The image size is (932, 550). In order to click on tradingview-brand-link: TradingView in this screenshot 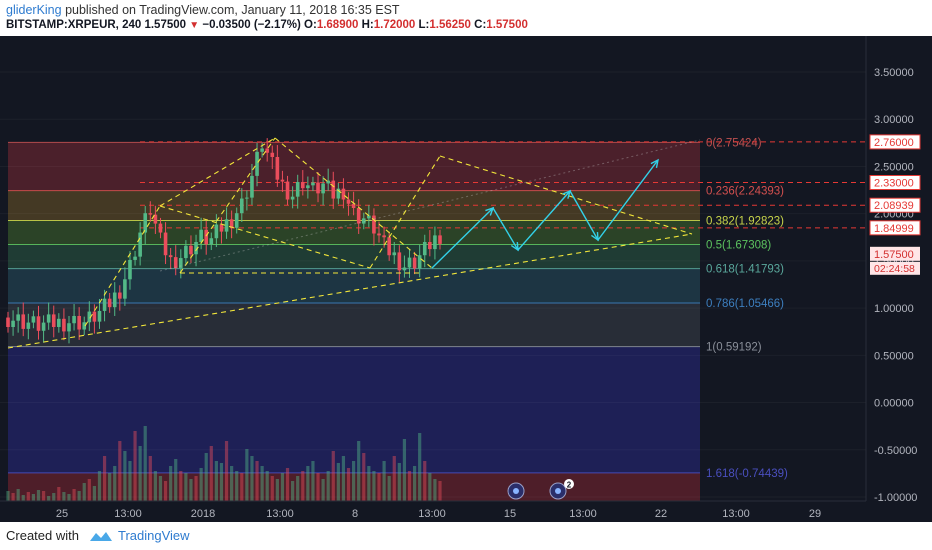, I will do `click(154, 535)`.